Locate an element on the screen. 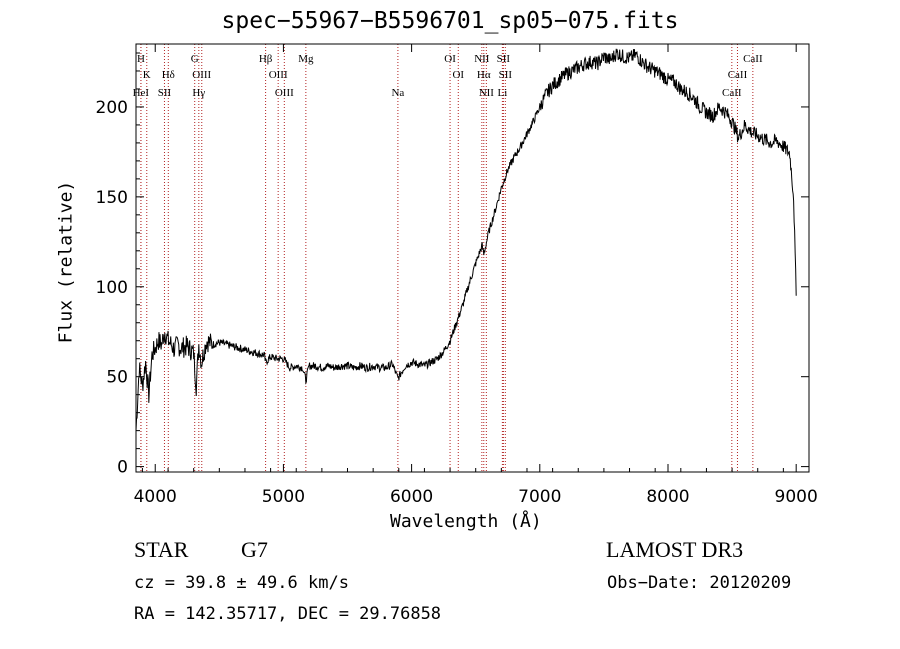  line-label-23: CaII is located at coordinates (753, 59).